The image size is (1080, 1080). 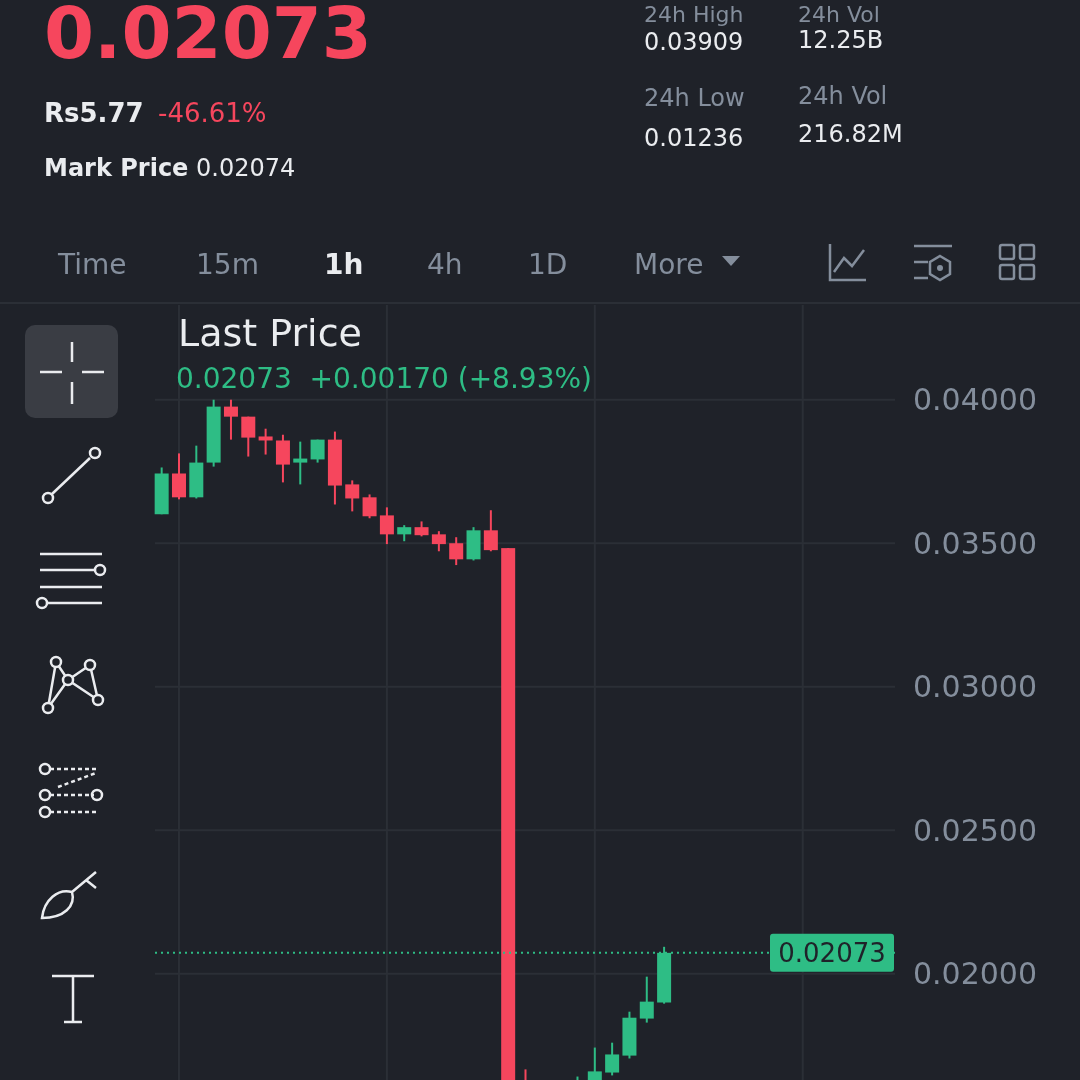 What do you see at coordinates (975, 400) in the screenshot?
I see `y-tick-label: 0.04000` at bounding box center [975, 400].